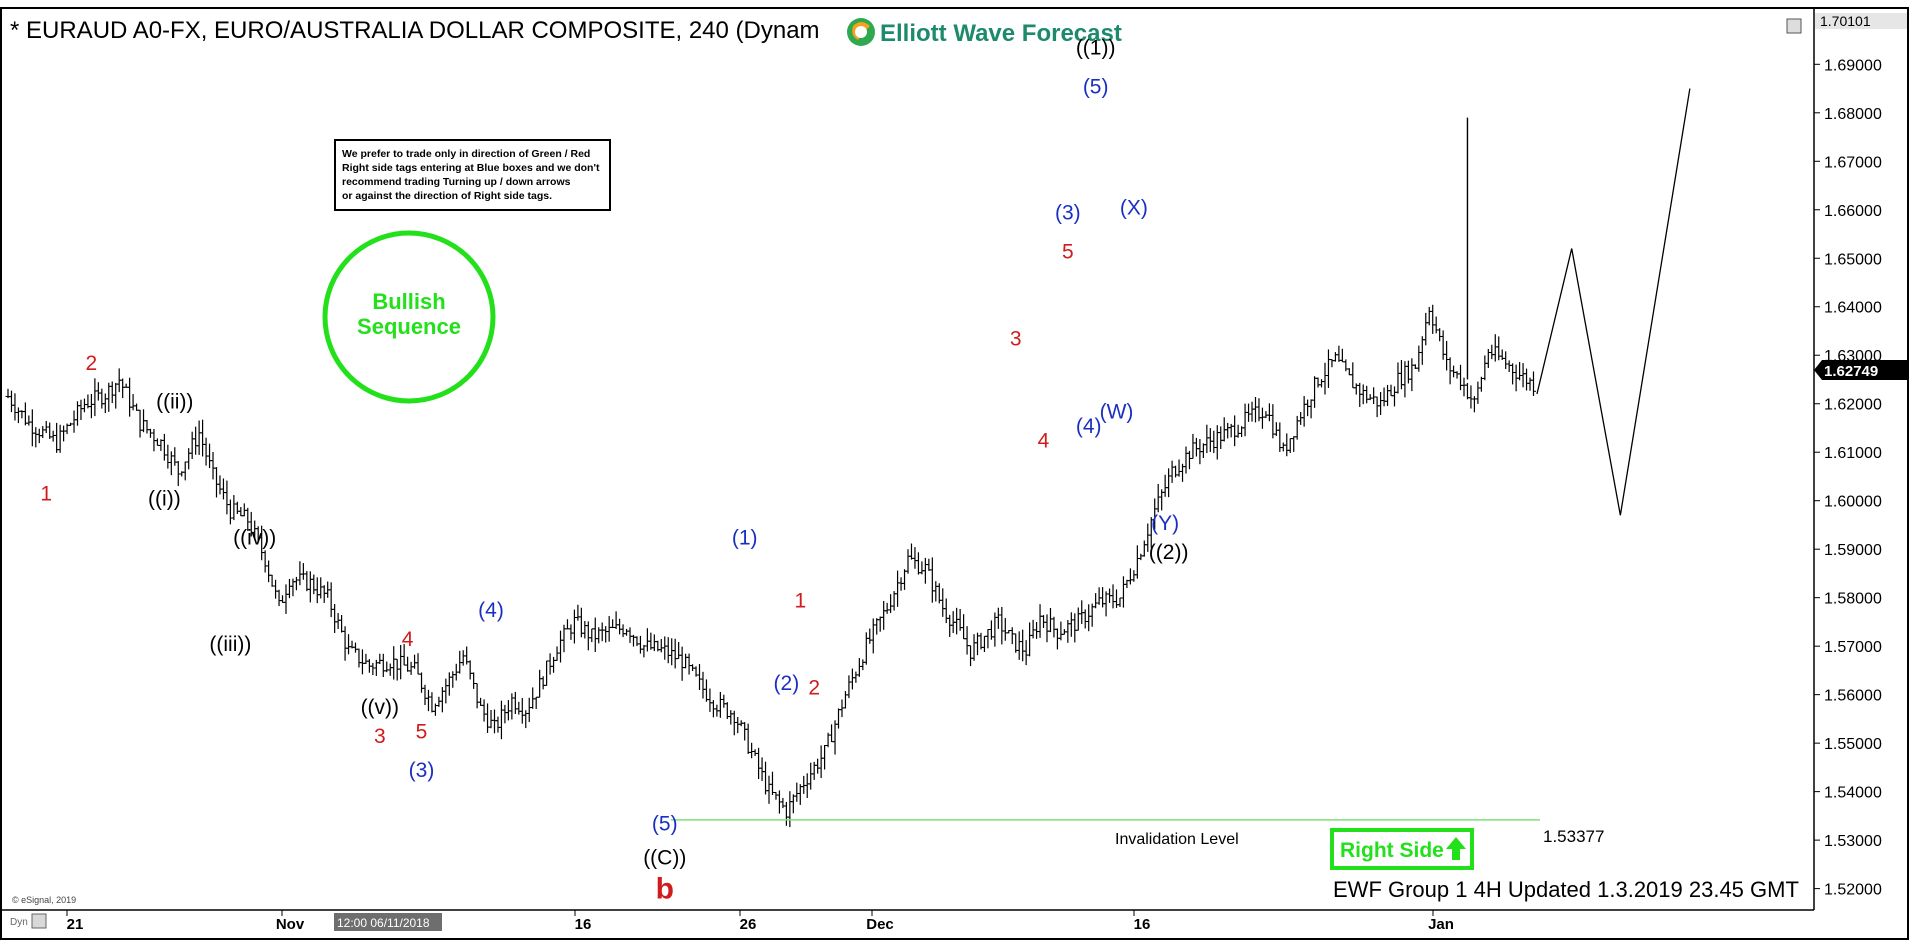 Image resolution: width=1912 pixels, height=941 pixels. Describe the element at coordinates (44, 900) in the screenshot. I see `copyright-text: © eSignal, 2019` at that location.